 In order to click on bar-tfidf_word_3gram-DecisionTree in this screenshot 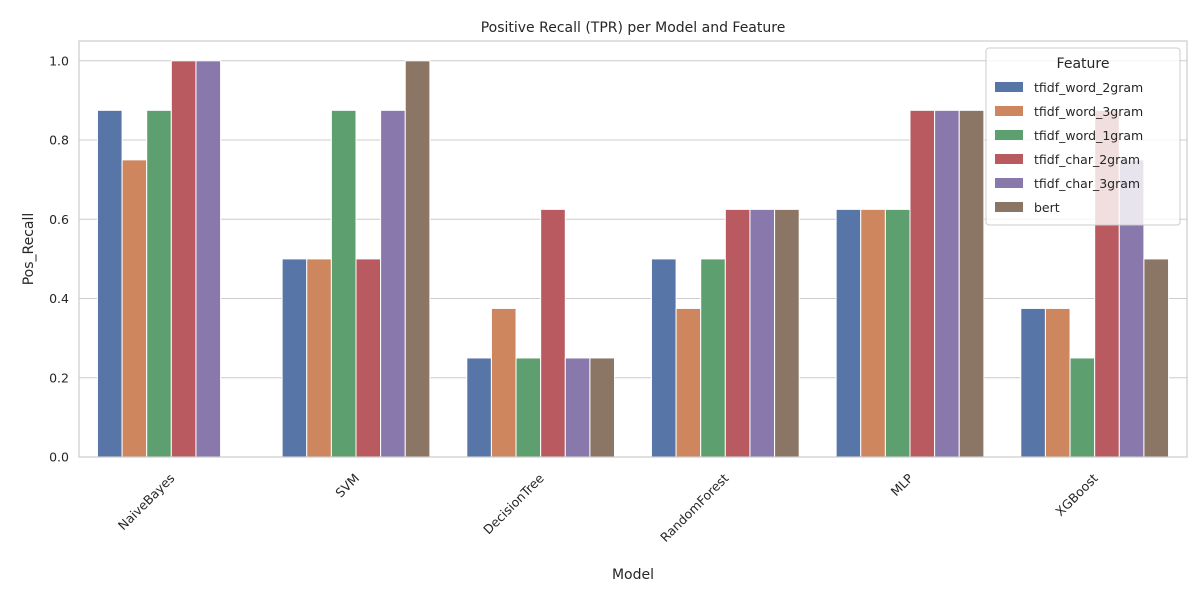, I will do `click(503, 382)`.